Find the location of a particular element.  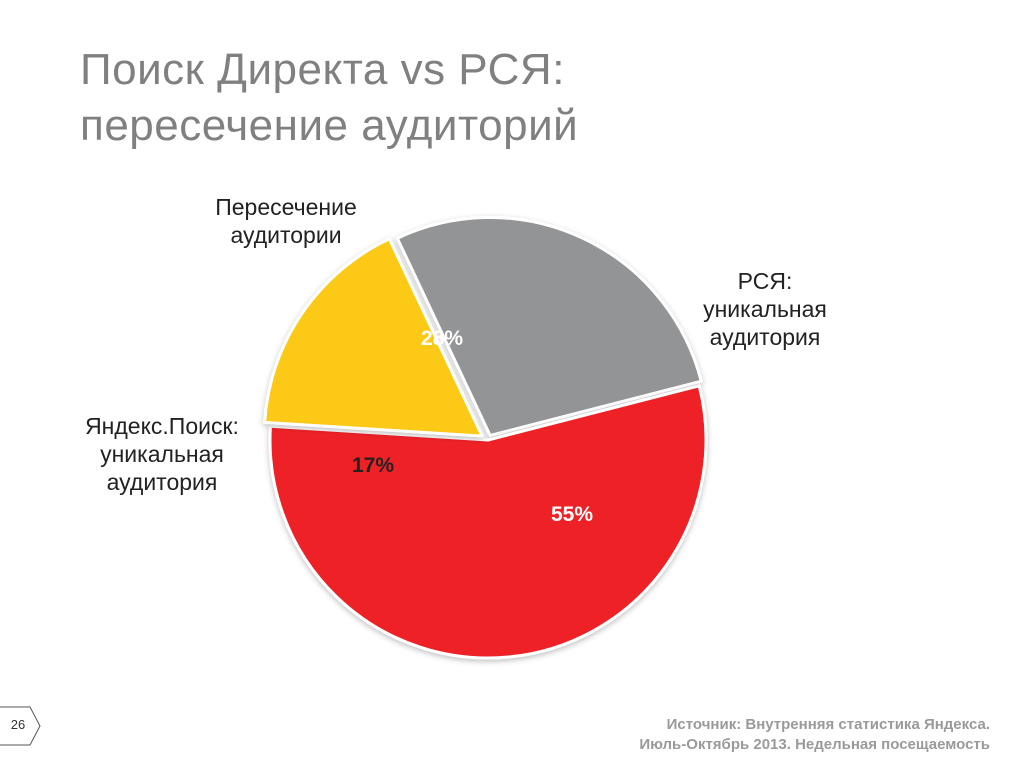

legend-label-rsya-line-2: уникальная is located at coordinates (765, 309).